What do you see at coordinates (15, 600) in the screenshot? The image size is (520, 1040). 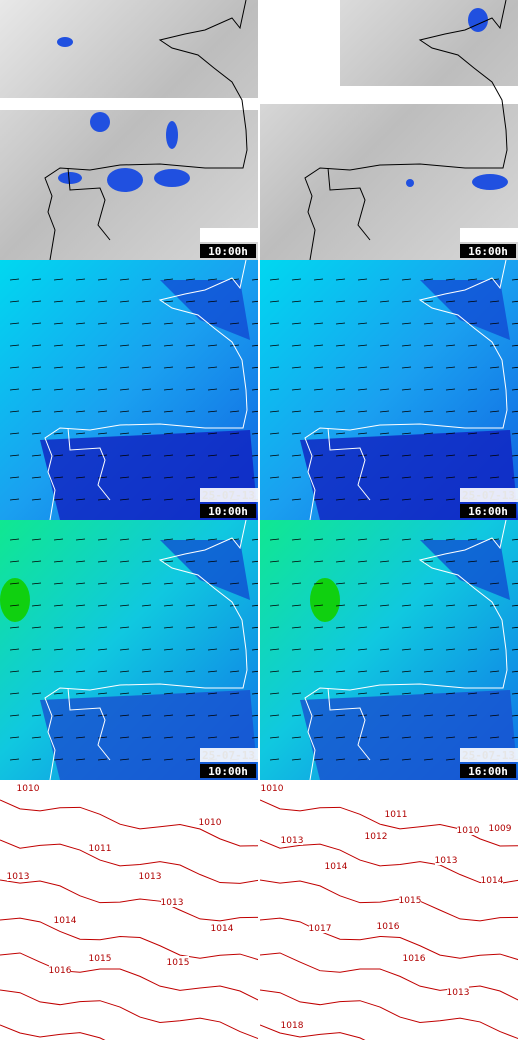 I see `green-core` at bounding box center [15, 600].